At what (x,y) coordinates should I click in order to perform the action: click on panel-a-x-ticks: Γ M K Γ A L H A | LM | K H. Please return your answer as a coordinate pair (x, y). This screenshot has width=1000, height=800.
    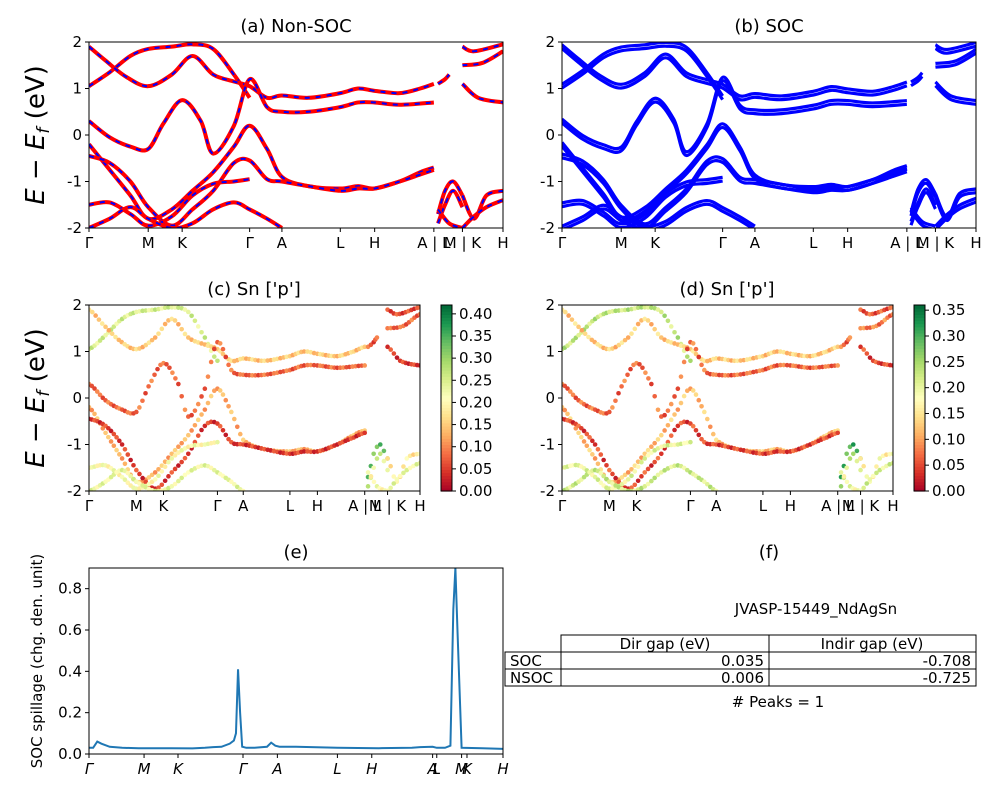
    Looking at the image, I should click on (297, 240).